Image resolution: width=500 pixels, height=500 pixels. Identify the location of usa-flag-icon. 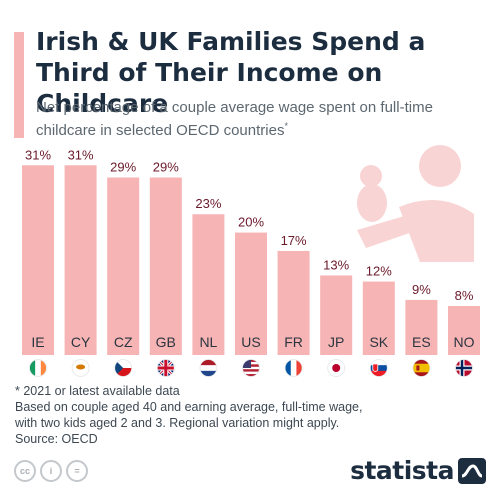
(251, 368).